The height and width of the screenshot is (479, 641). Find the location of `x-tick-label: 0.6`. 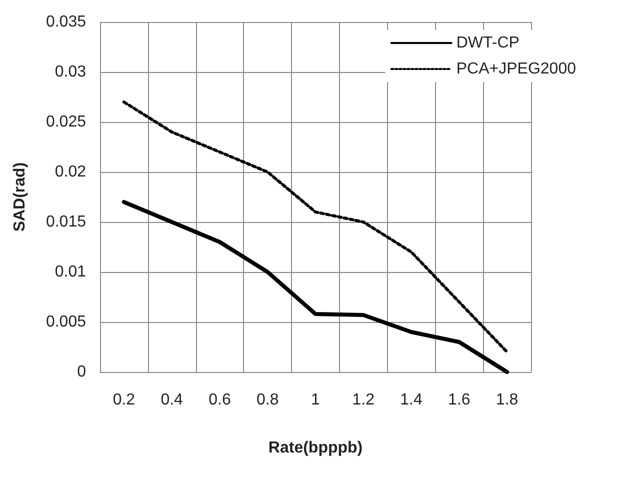

x-tick-label: 0.6 is located at coordinates (219, 400).